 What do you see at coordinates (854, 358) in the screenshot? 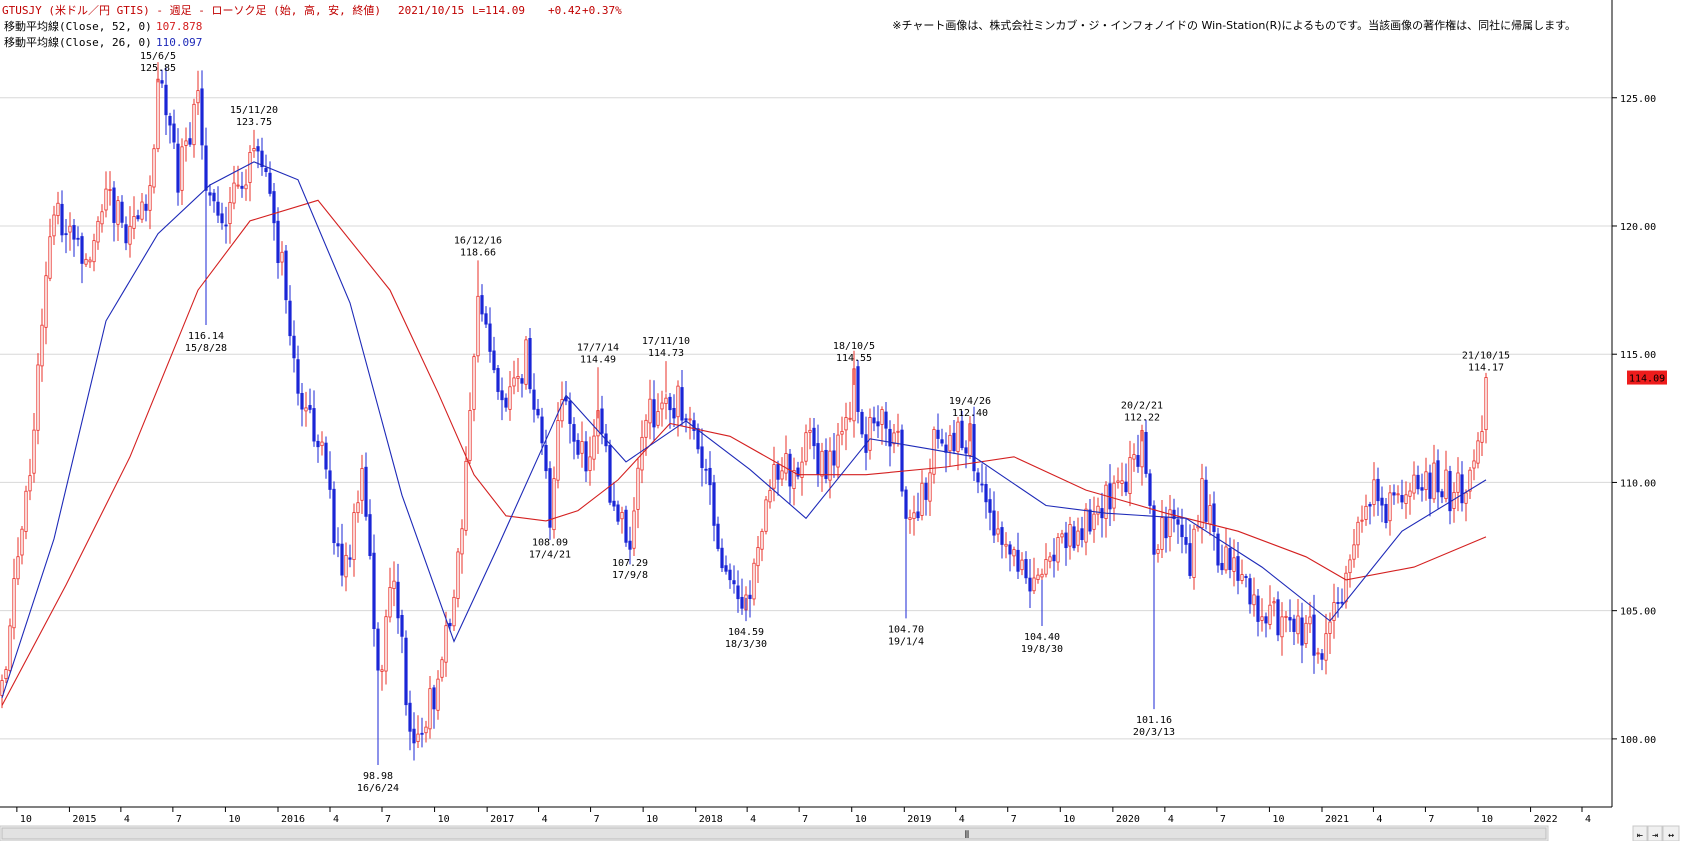
I see `annotation-line2: 114.55` at bounding box center [854, 358].